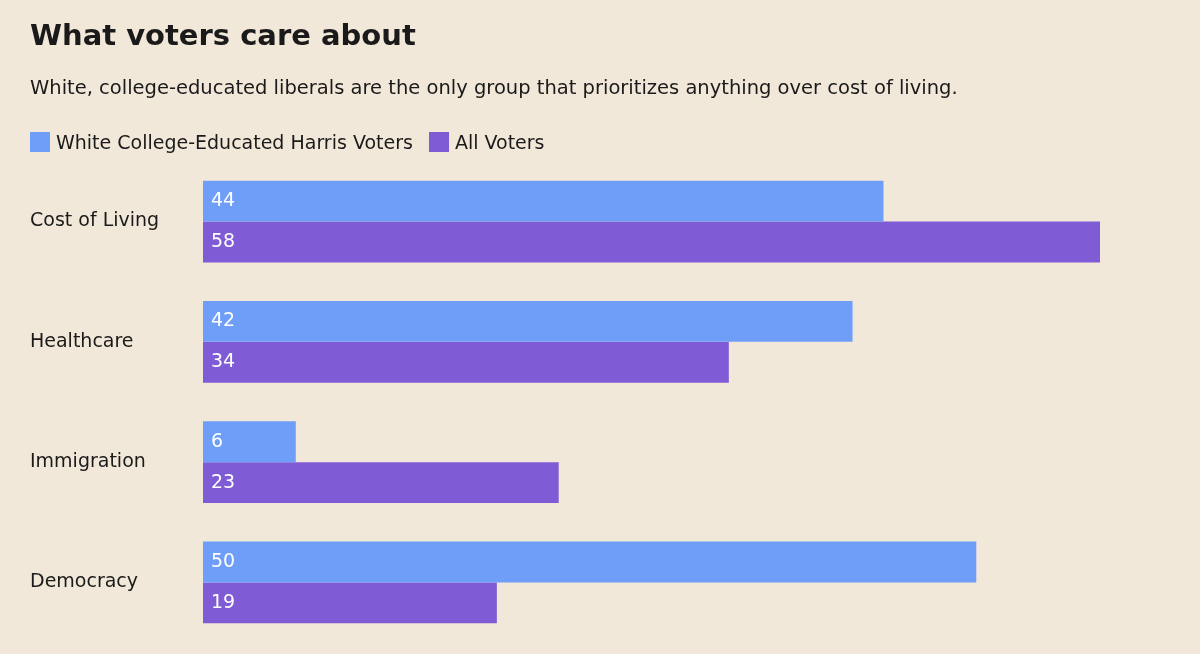 This screenshot has width=1200, height=654. Describe the element at coordinates (88, 460) in the screenshot. I see `y-tick-label: Immigration` at that location.